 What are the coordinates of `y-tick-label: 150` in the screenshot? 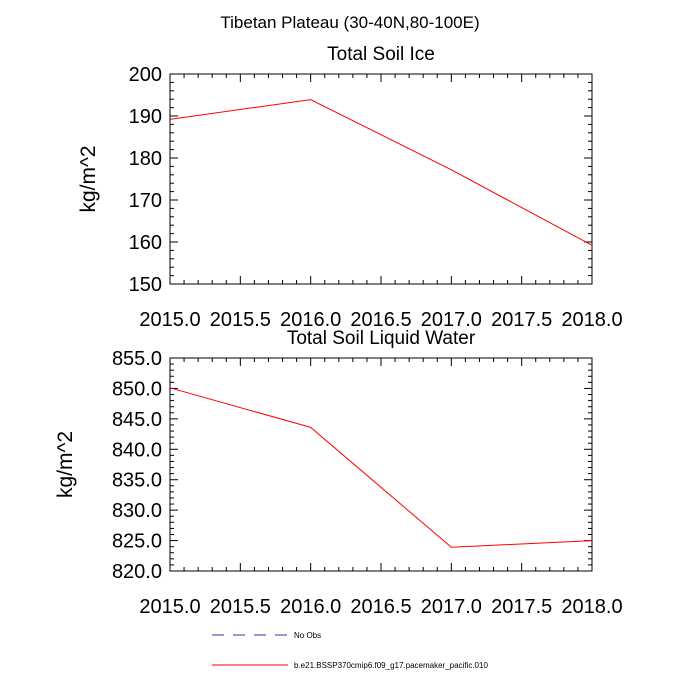 It's located at (145, 285).